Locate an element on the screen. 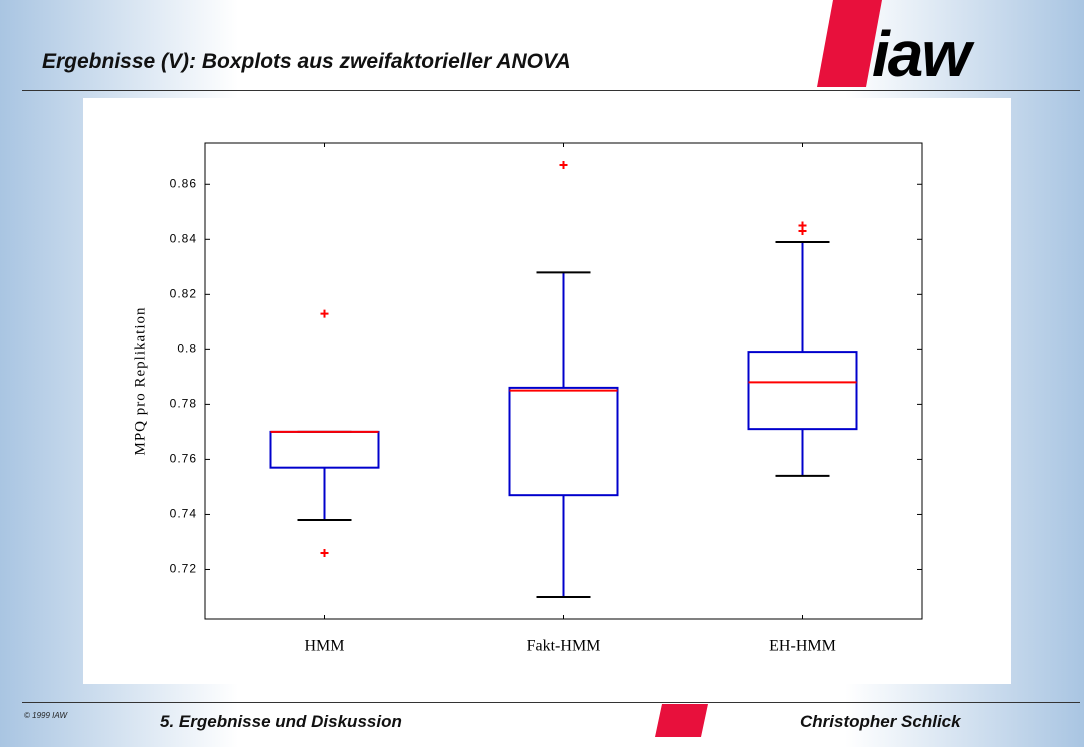  y-tick-label: 0.78 is located at coordinates (183, 404).